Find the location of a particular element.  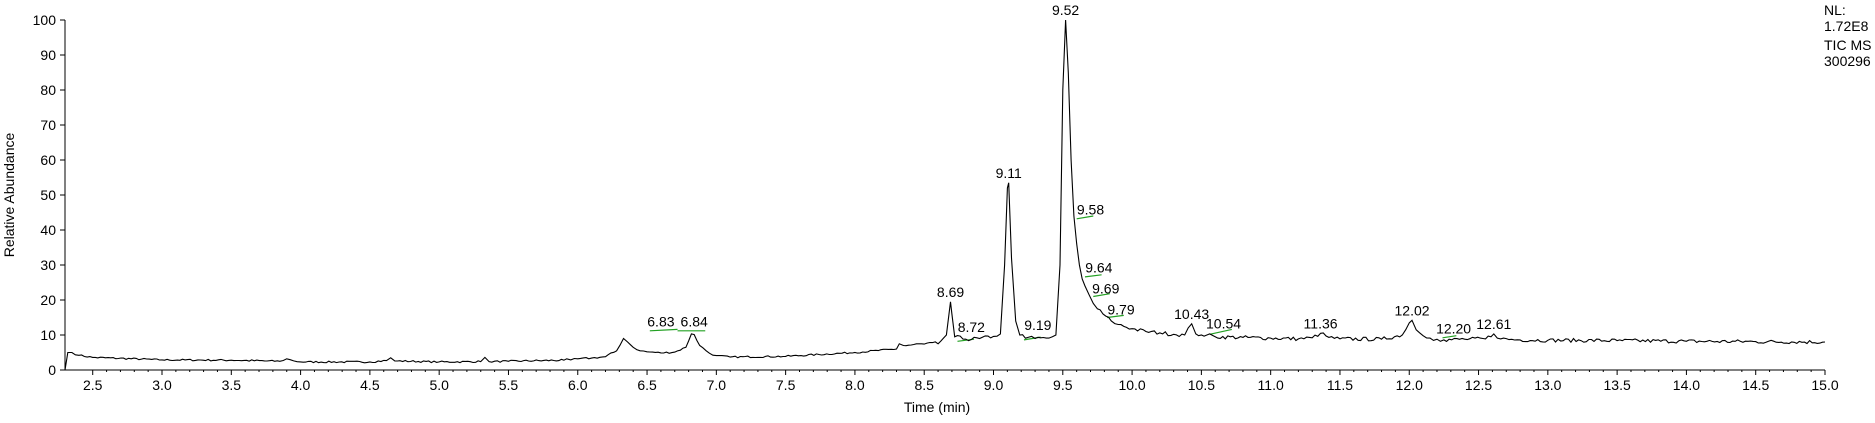

x-tick-label: 7.5 is located at coordinates (786, 385).